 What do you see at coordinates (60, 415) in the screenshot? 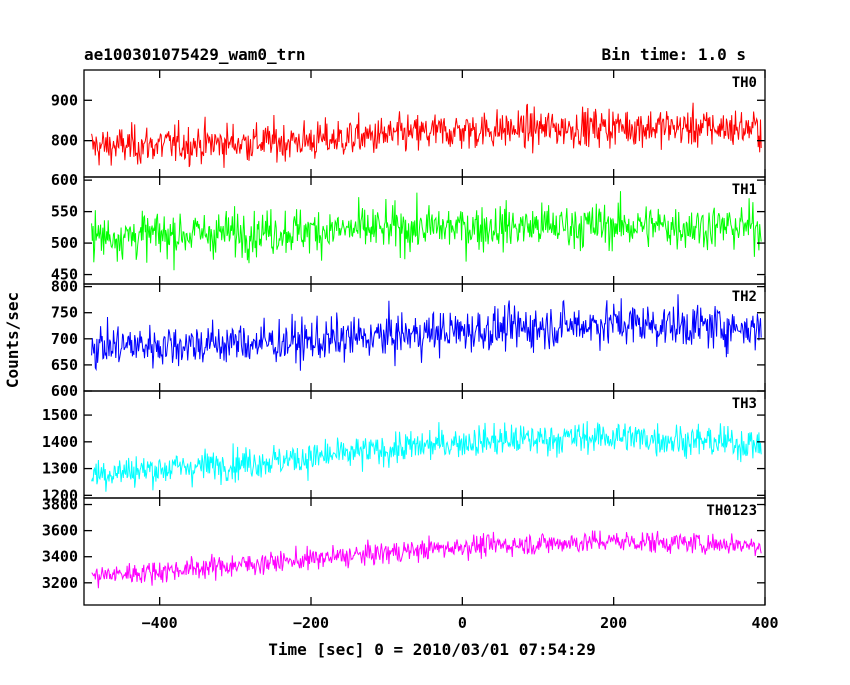
I see `y-tick-label-th3: 1500` at bounding box center [60, 415].